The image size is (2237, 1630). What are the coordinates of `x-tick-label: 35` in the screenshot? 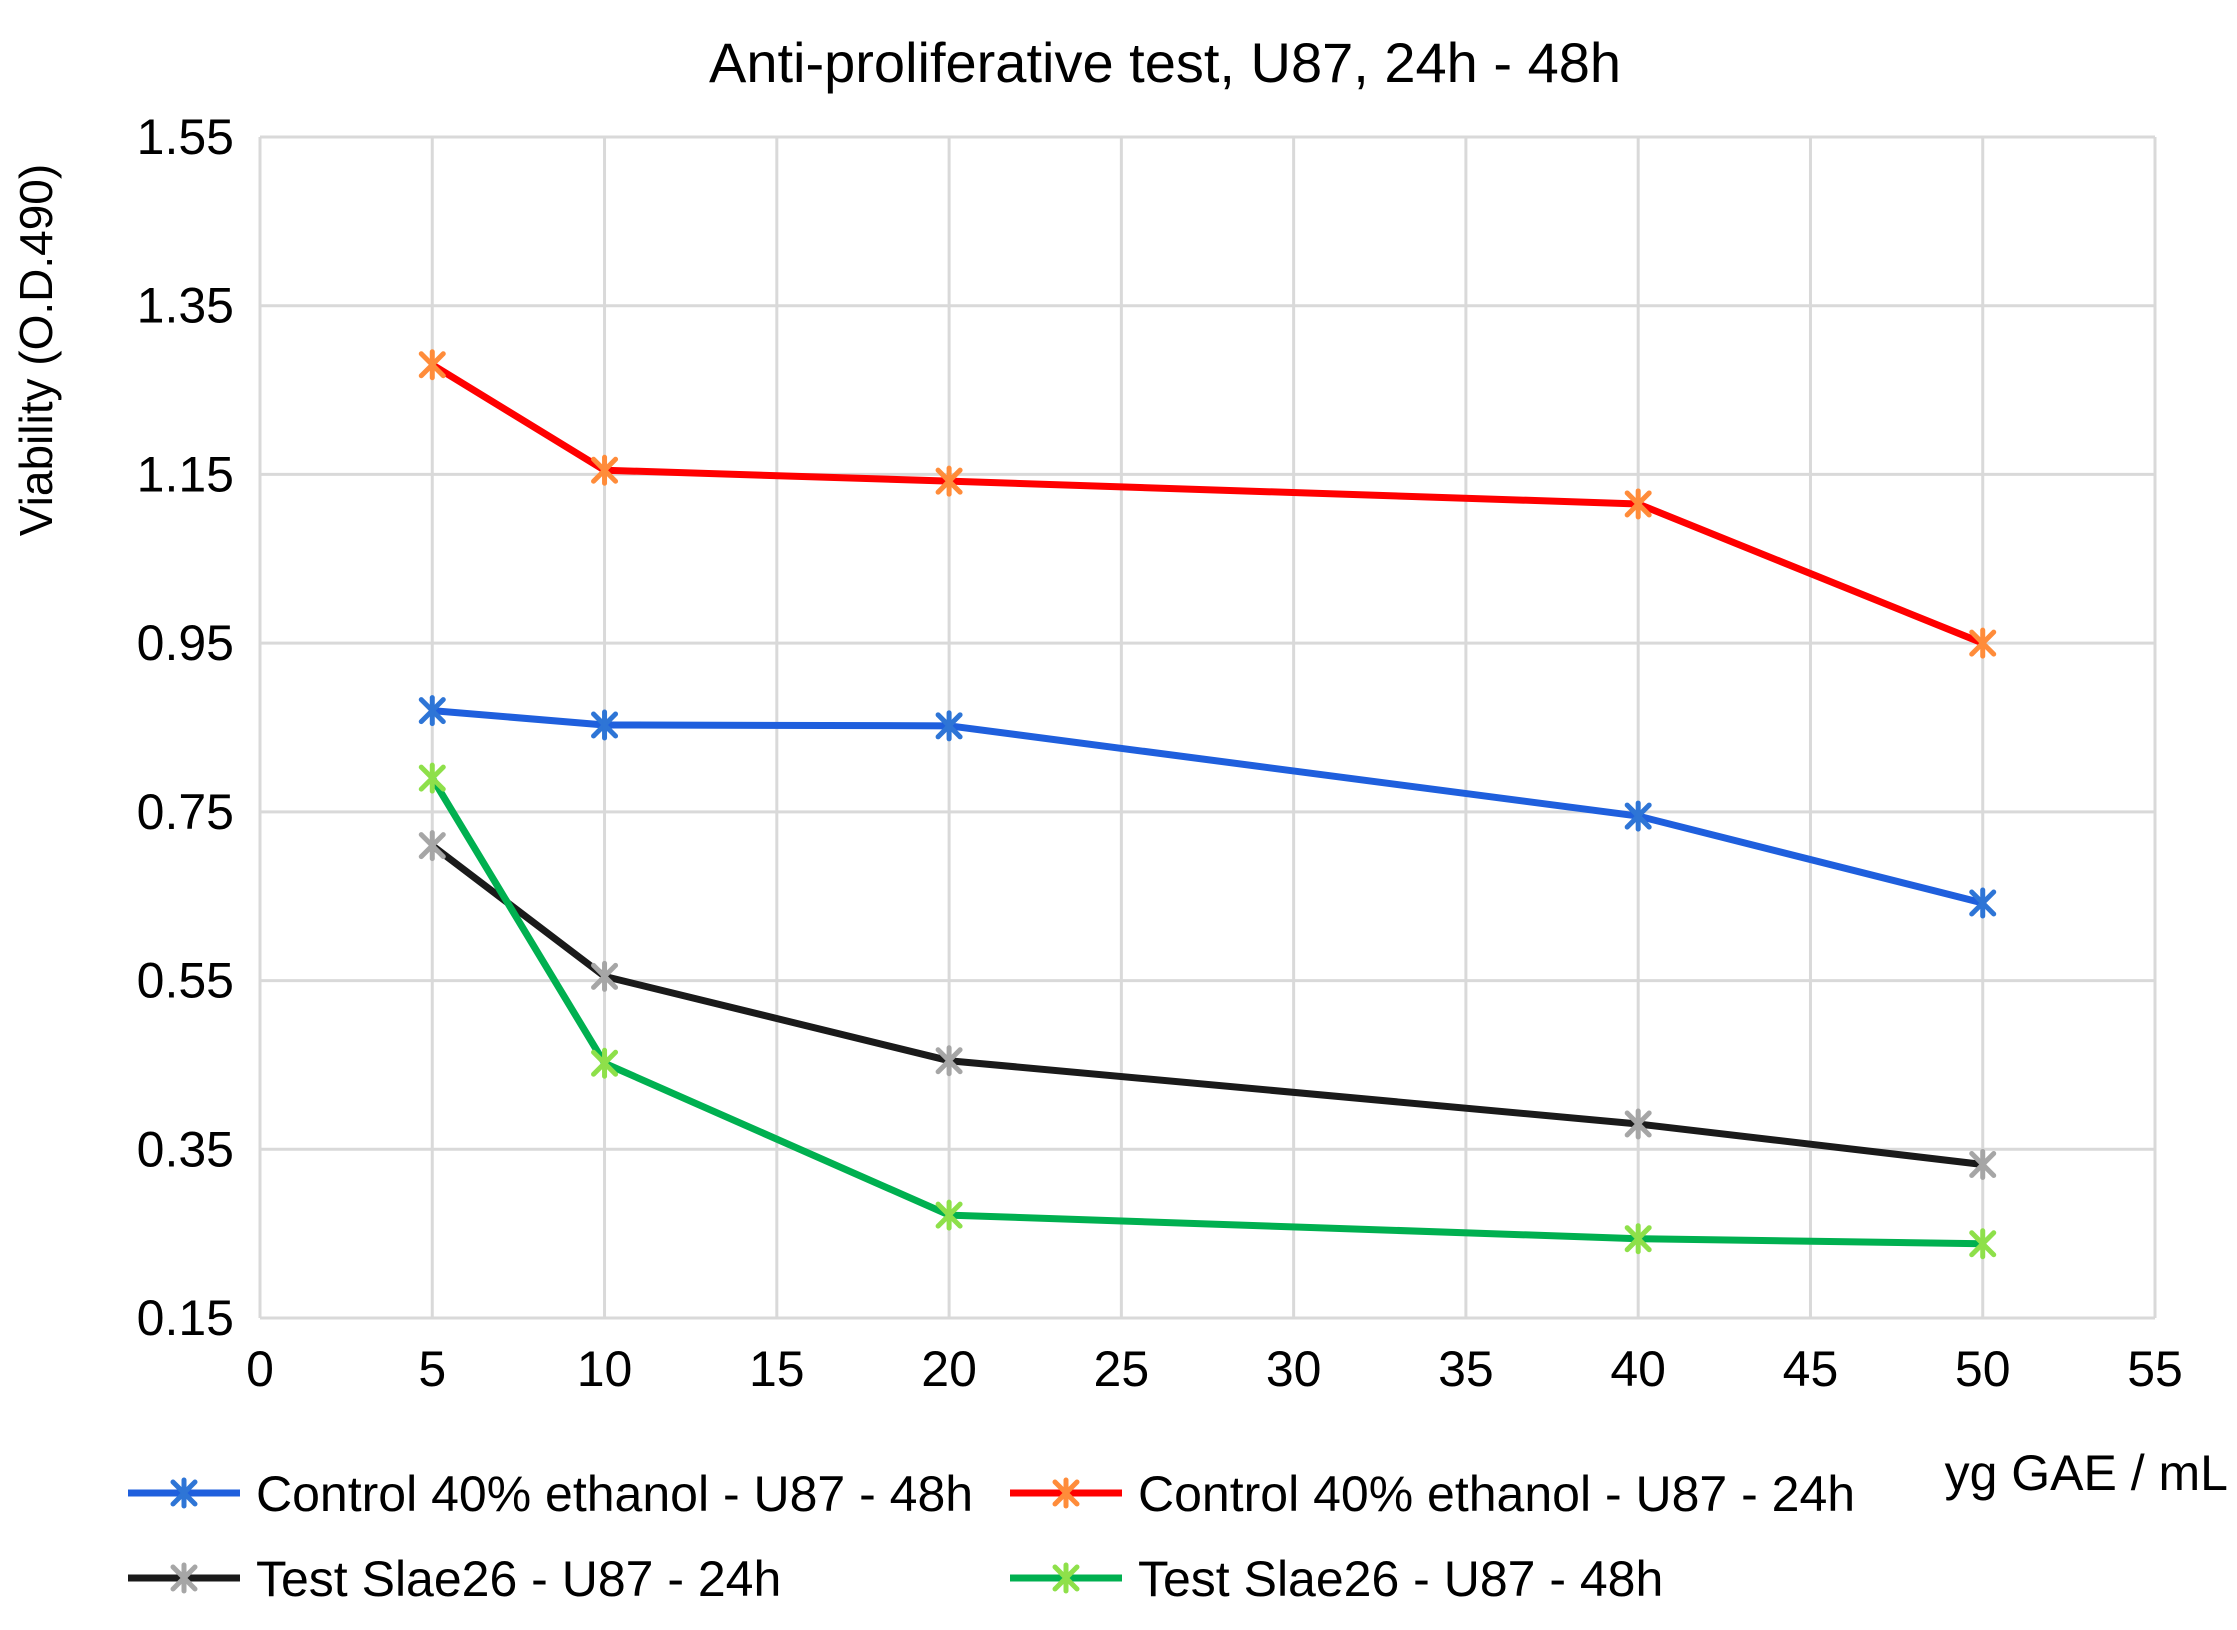 It's located at (1466, 1369).